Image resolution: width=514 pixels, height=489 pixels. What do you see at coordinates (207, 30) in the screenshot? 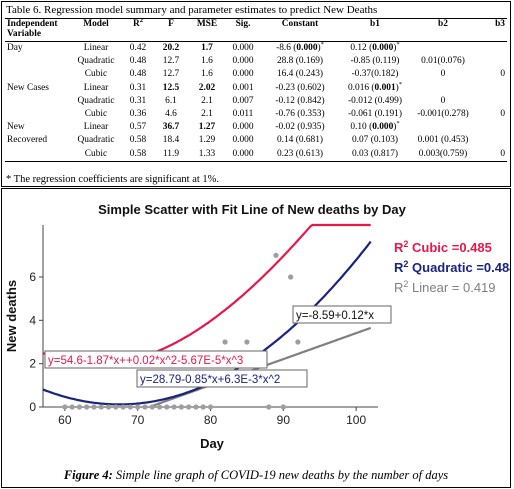
I see `header-mse: MSE` at bounding box center [207, 30].